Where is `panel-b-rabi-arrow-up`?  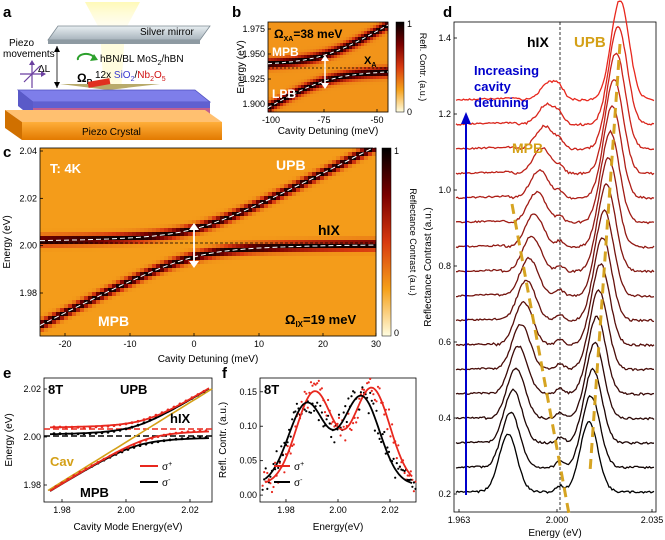 panel-b-rabi-arrow-up is located at coordinates (325, 58).